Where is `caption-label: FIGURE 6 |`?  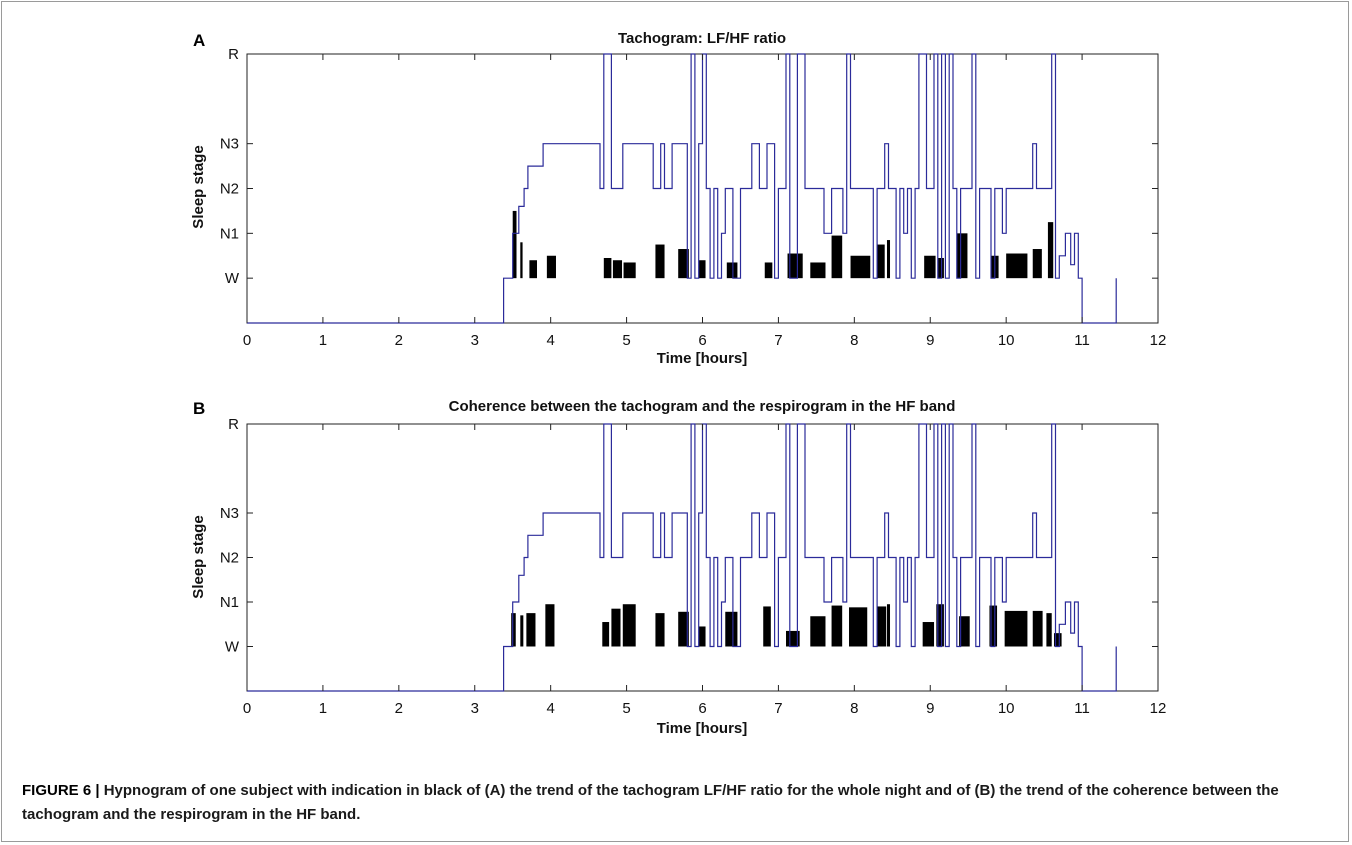 caption-label: FIGURE 6 | is located at coordinates (61, 790).